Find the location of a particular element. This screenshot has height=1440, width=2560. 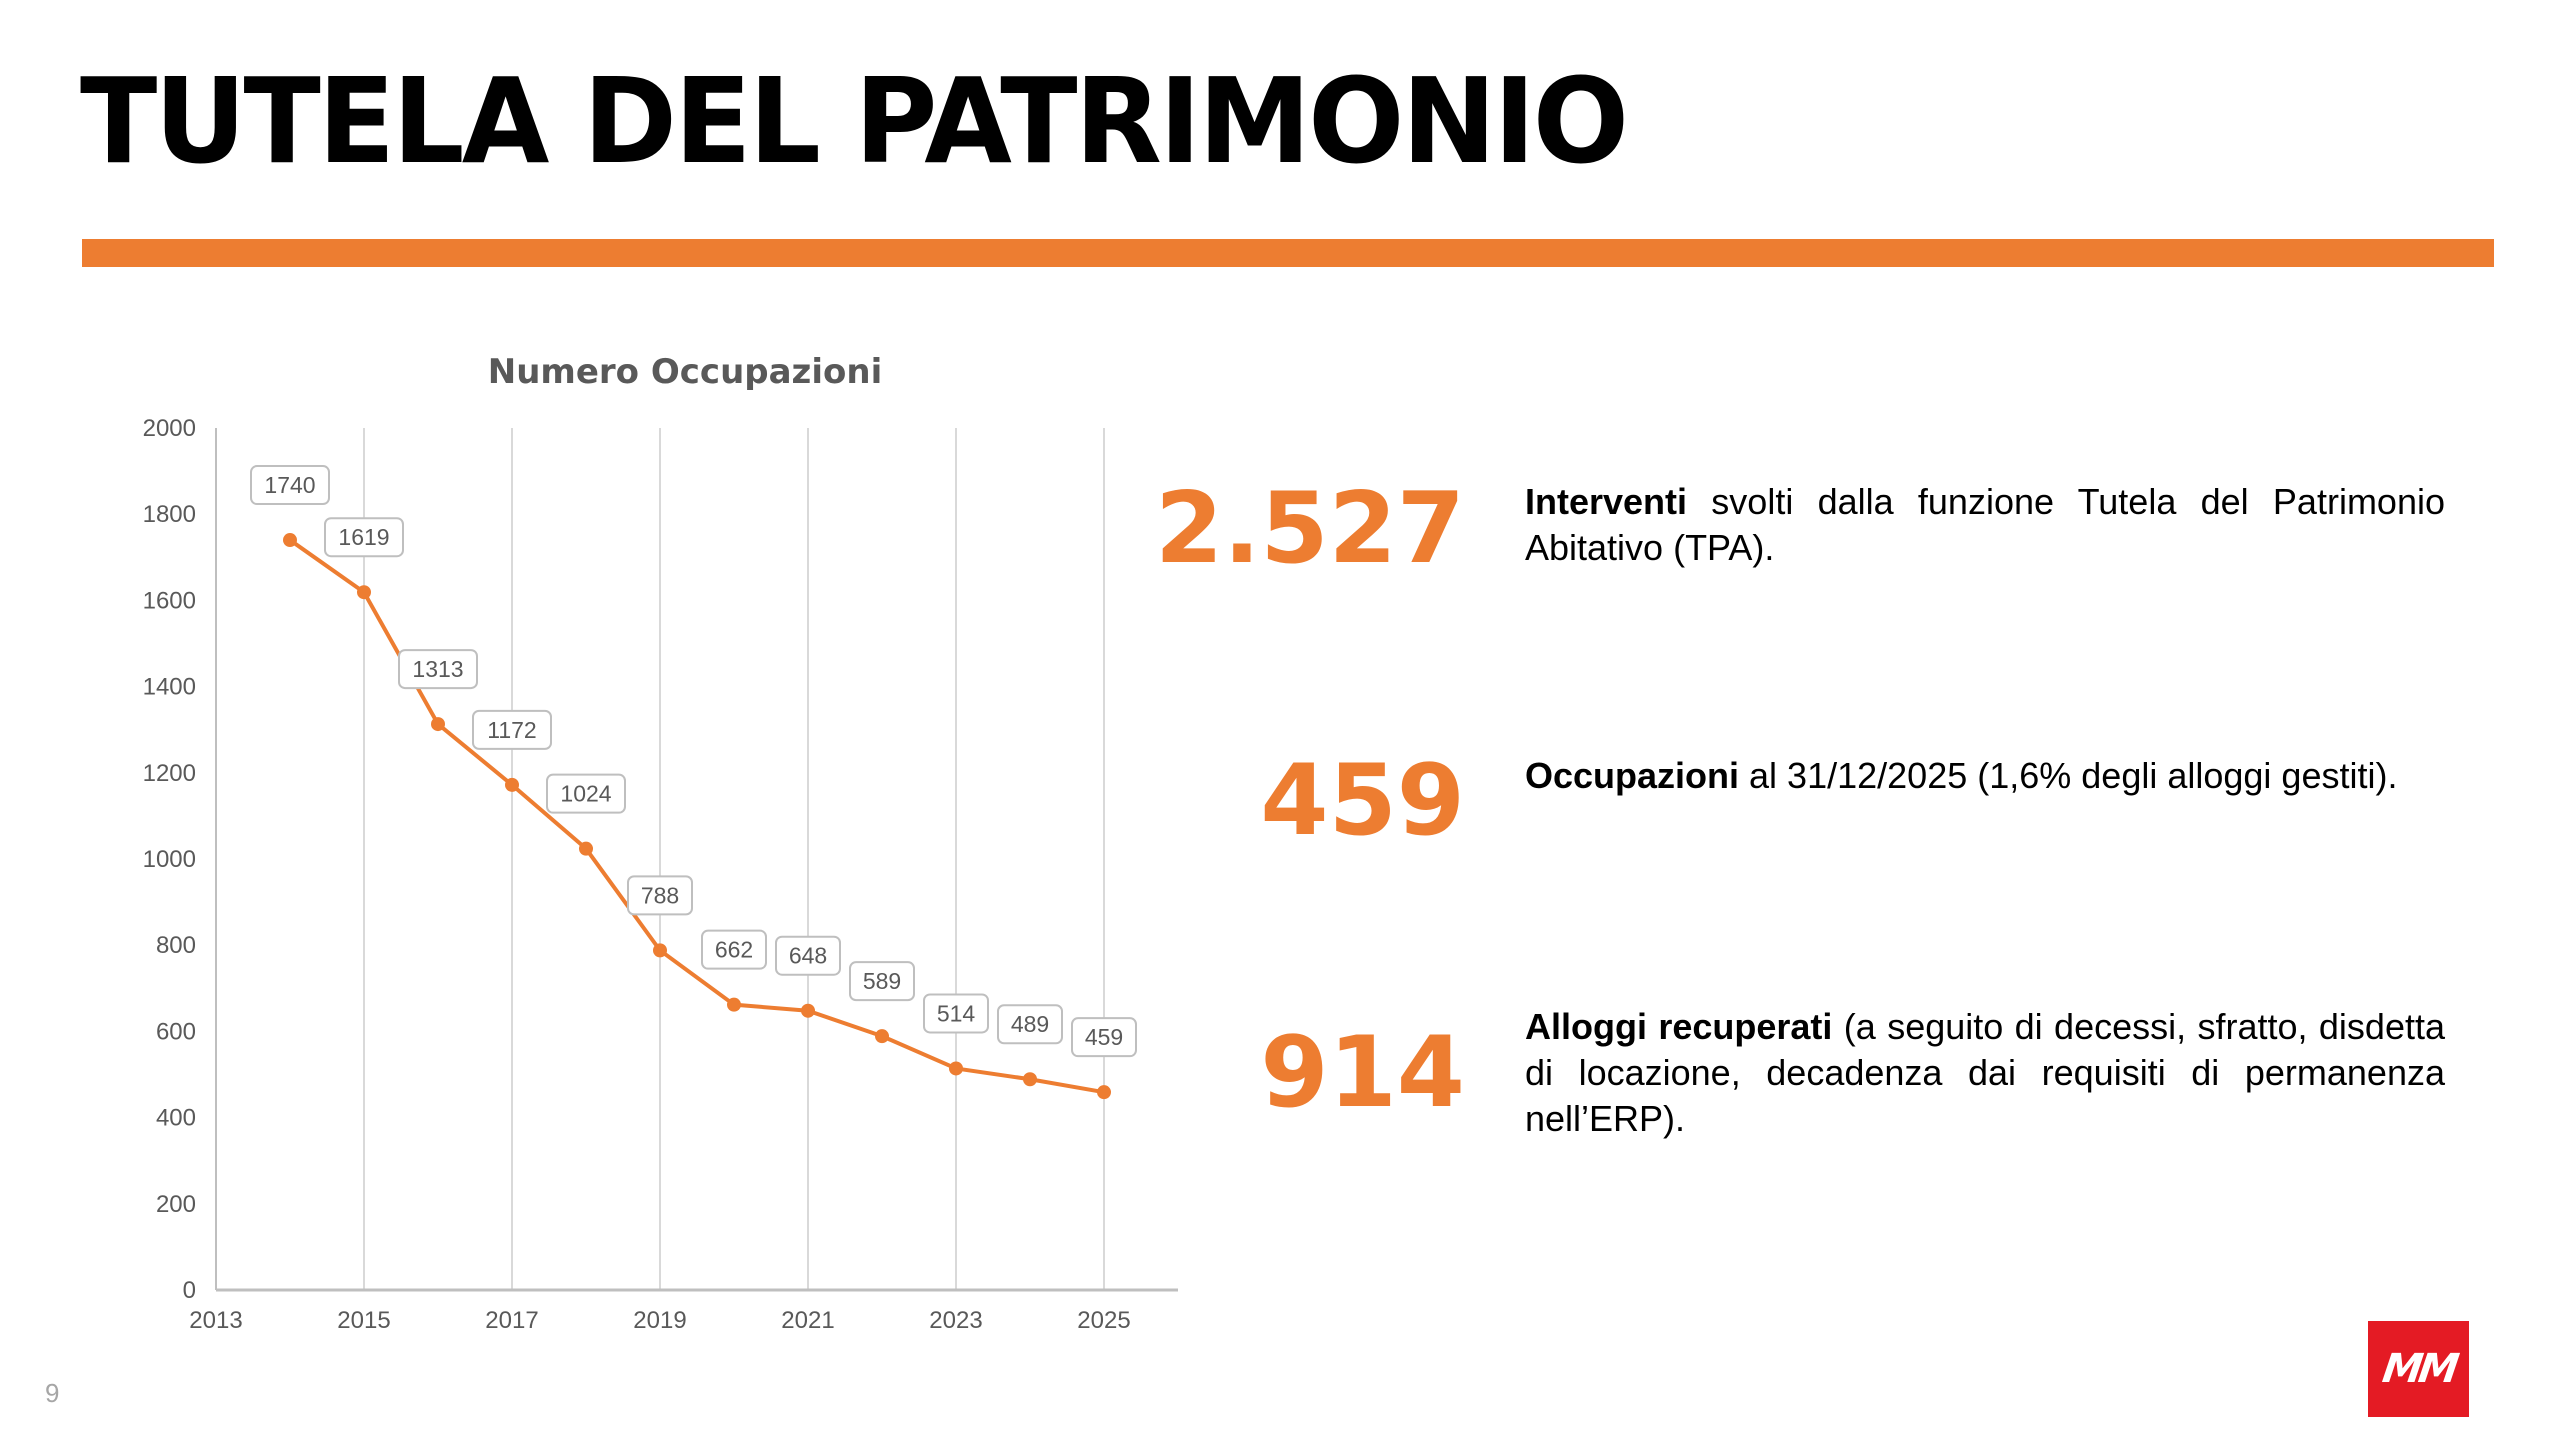

stat-label: Interventi is located at coordinates (1606, 501).